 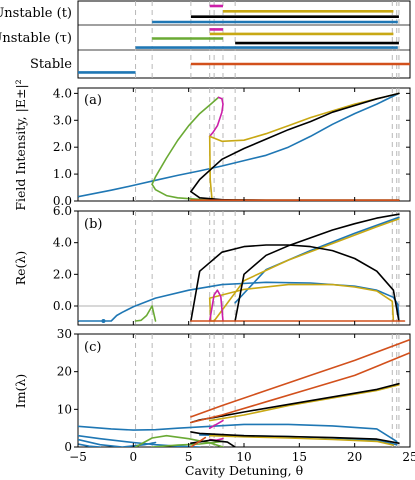 What do you see at coordinates (64, 409) in the screenshot?
I see `y-tick-label: 10` at bounding box center [64, 409].